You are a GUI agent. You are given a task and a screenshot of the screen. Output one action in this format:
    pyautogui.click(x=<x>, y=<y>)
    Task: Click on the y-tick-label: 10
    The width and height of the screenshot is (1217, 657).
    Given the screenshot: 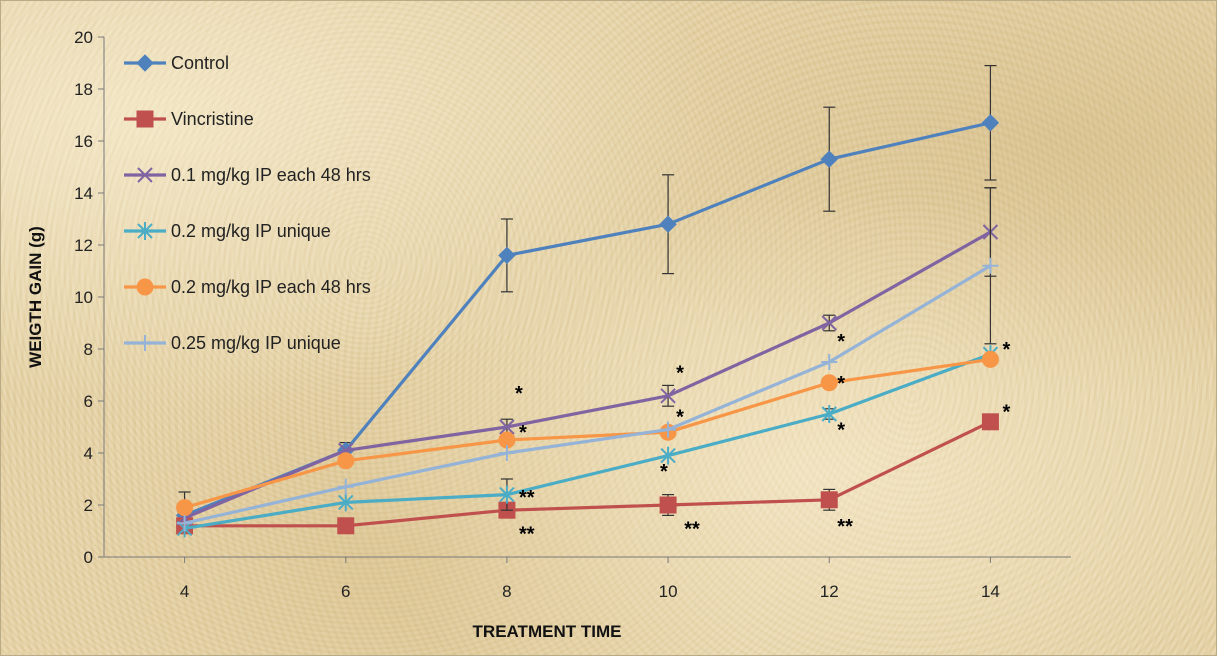 What is the action you would take?
    pyautogui.click(x=83, y=297)
    